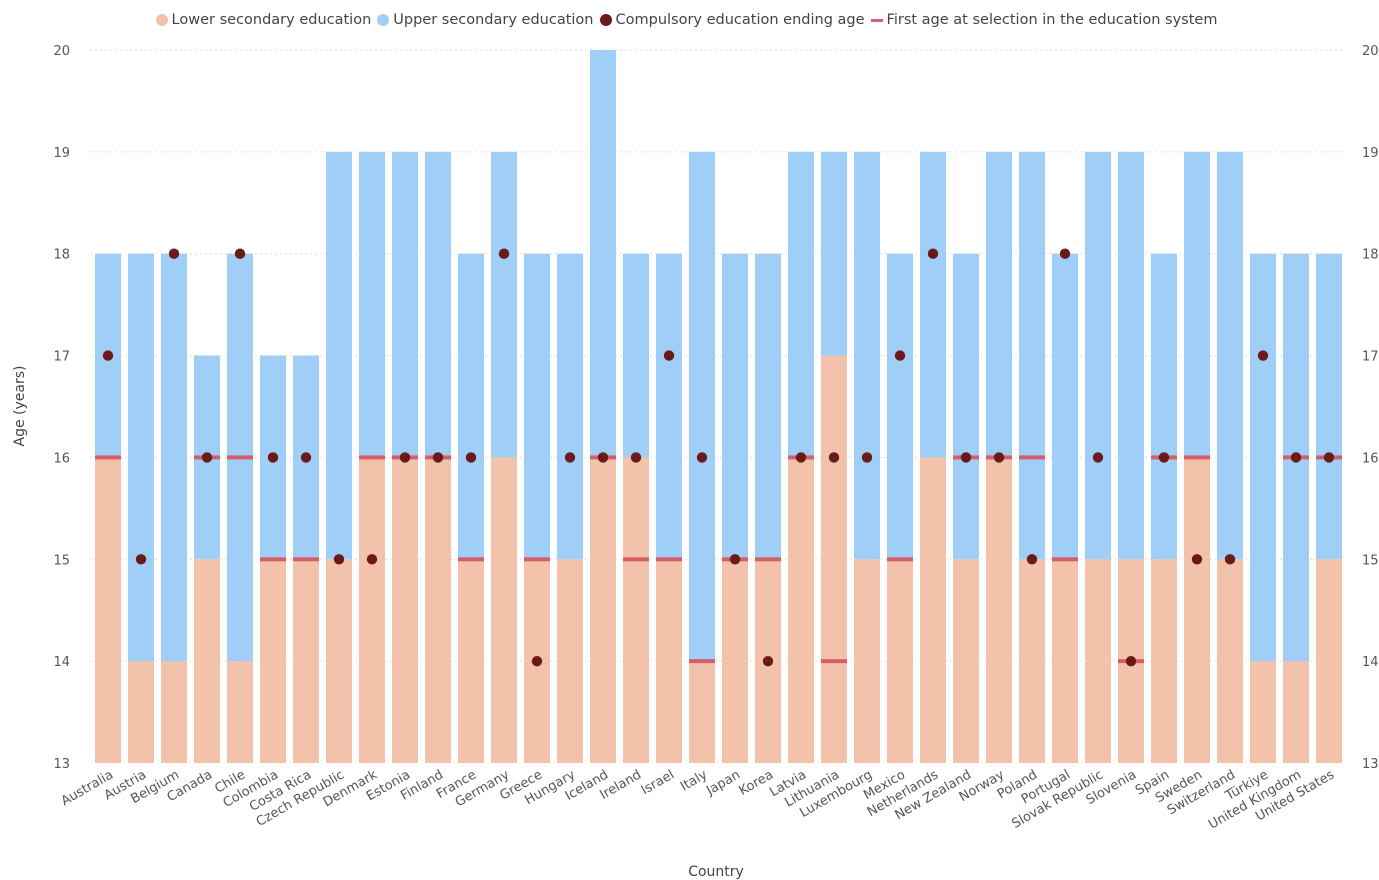 This screenshot has width=1379, height=880. What do you see at coordinates (1370, 357) in the screenshot?
I see `y-tick-label-right: 17` at bounding box center [1370, 357].